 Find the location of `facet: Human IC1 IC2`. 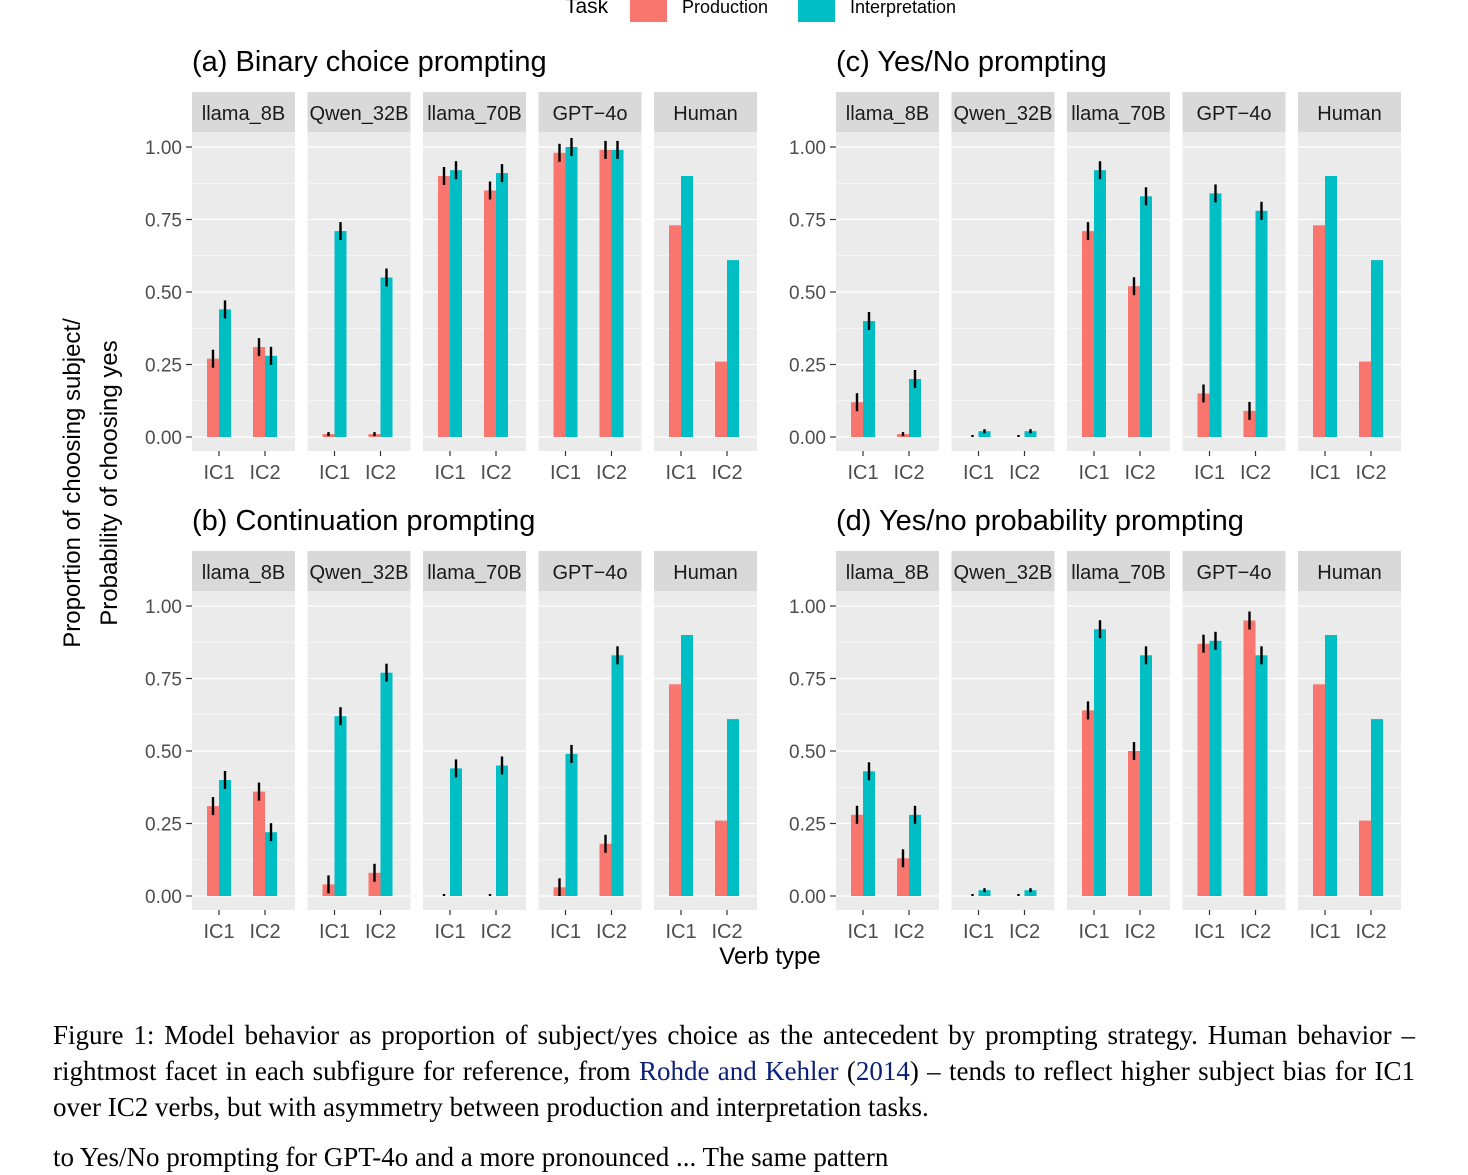

facet: Human IC1 IC2 is located at coordinates (1349, 288).